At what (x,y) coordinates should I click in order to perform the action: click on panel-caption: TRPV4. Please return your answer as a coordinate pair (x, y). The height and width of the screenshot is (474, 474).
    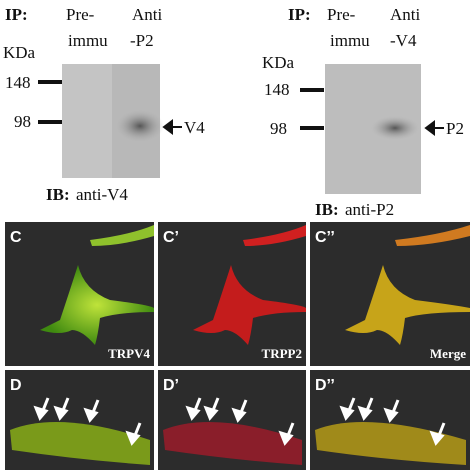
    Looking at the image, I should click on (129, 353).